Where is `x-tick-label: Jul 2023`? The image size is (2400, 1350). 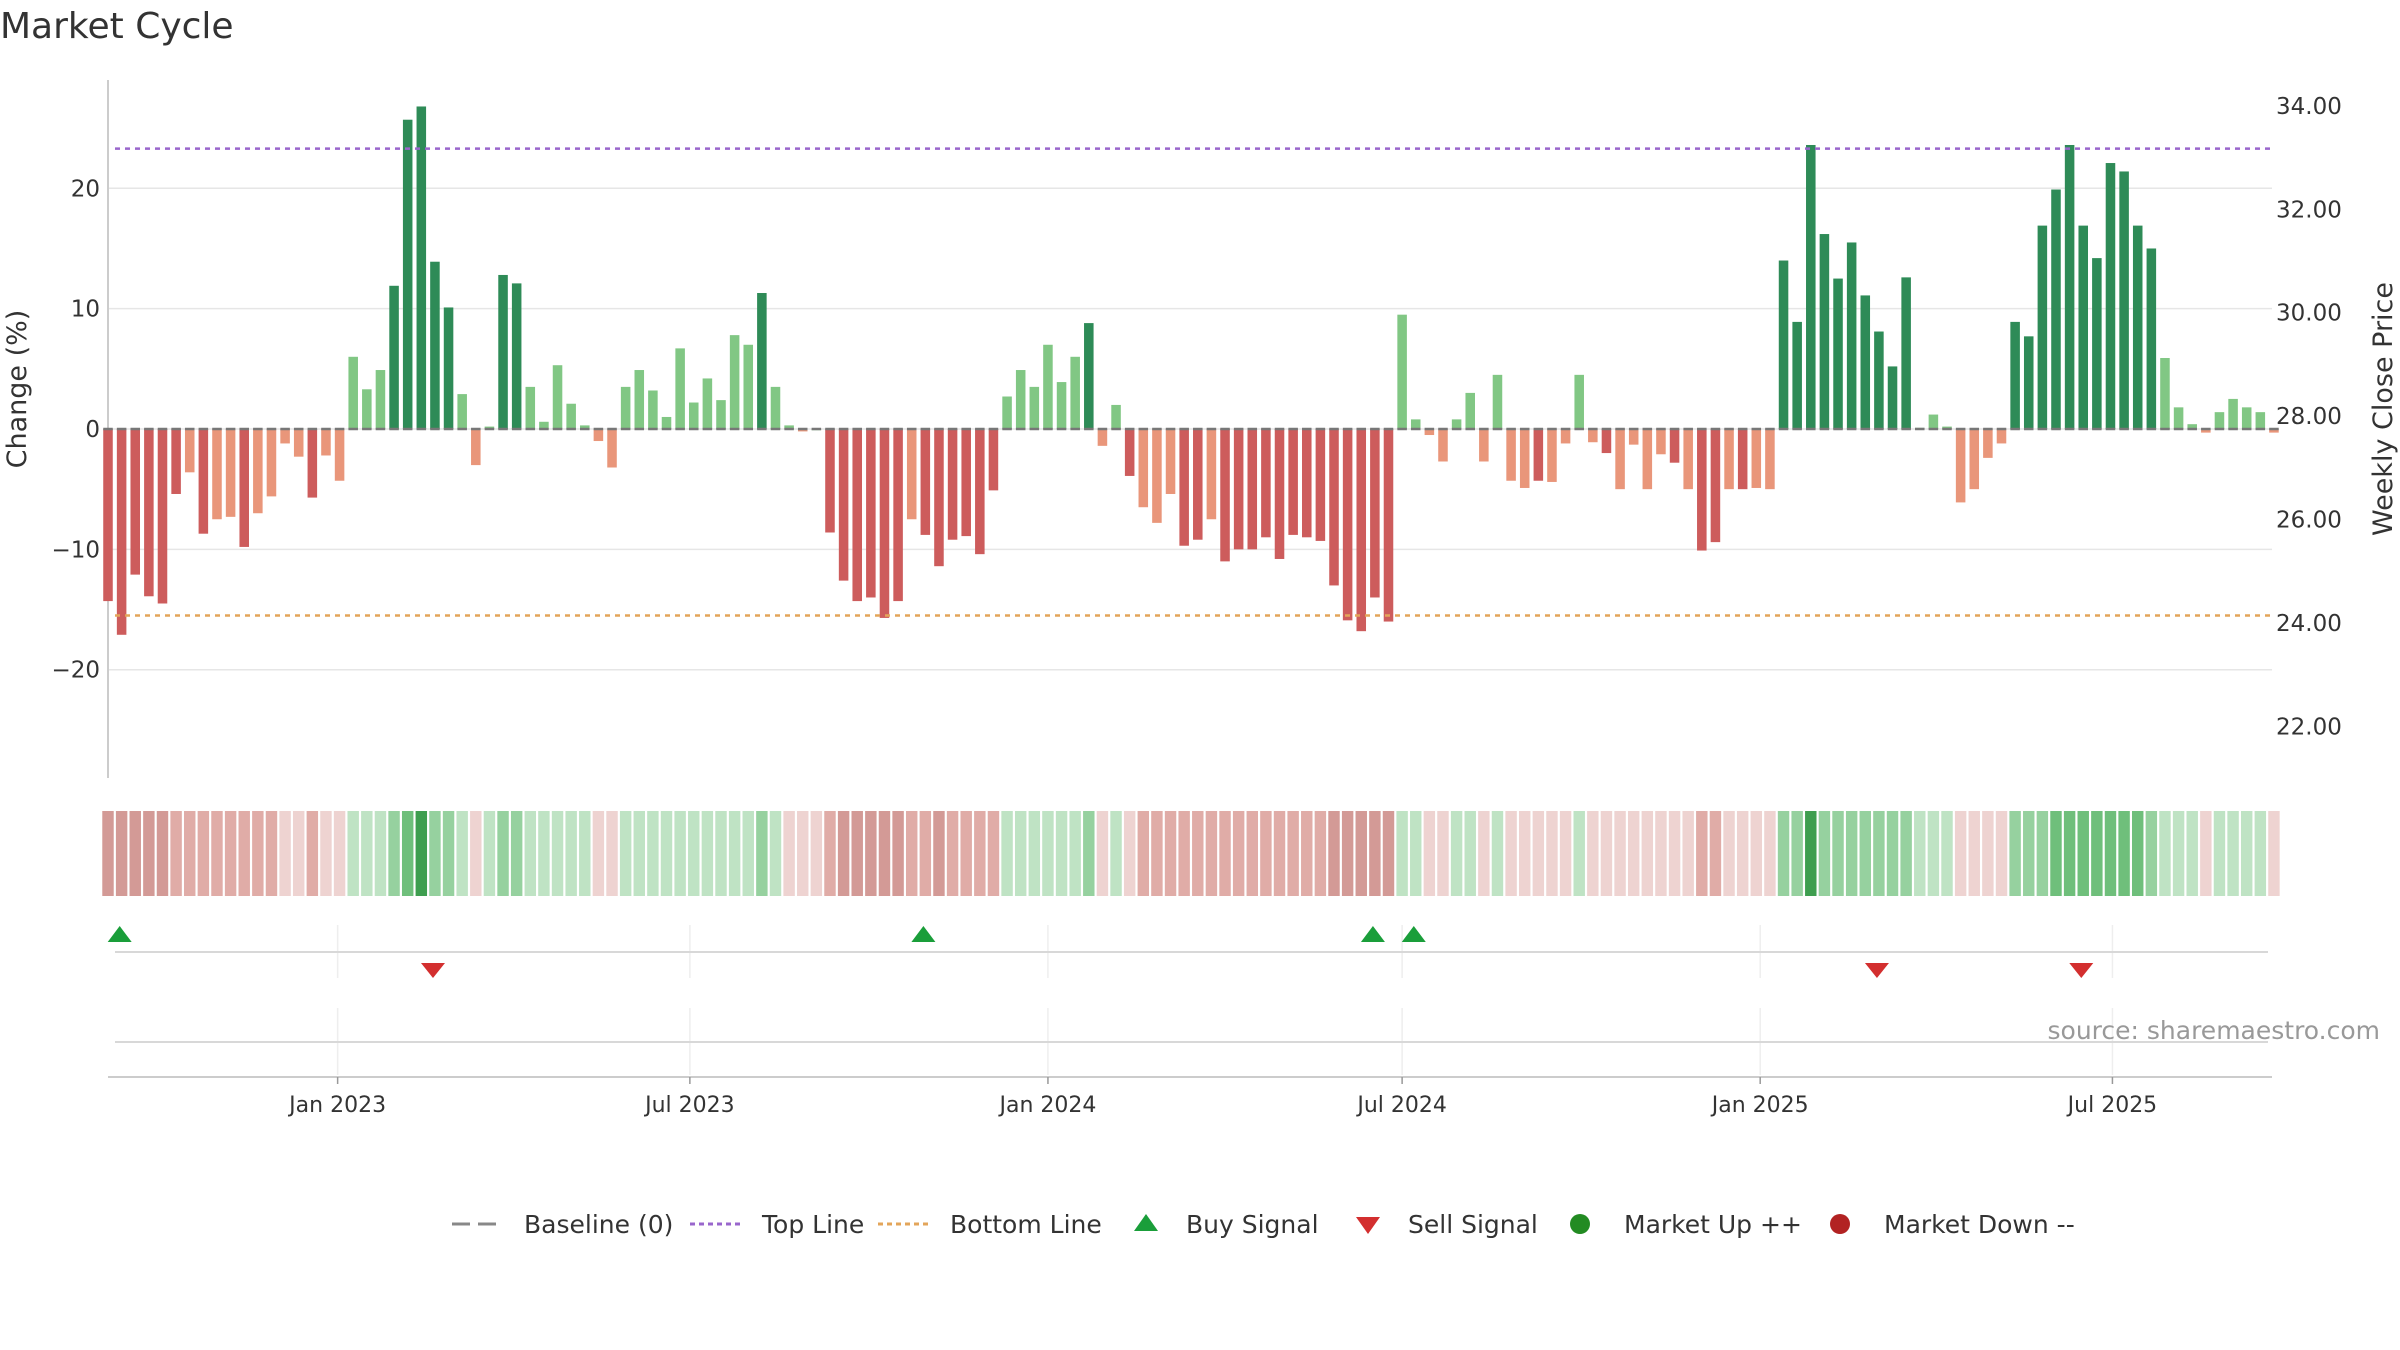
x-tick-label: Jul 2023 is located at coordinates (689, 1105).